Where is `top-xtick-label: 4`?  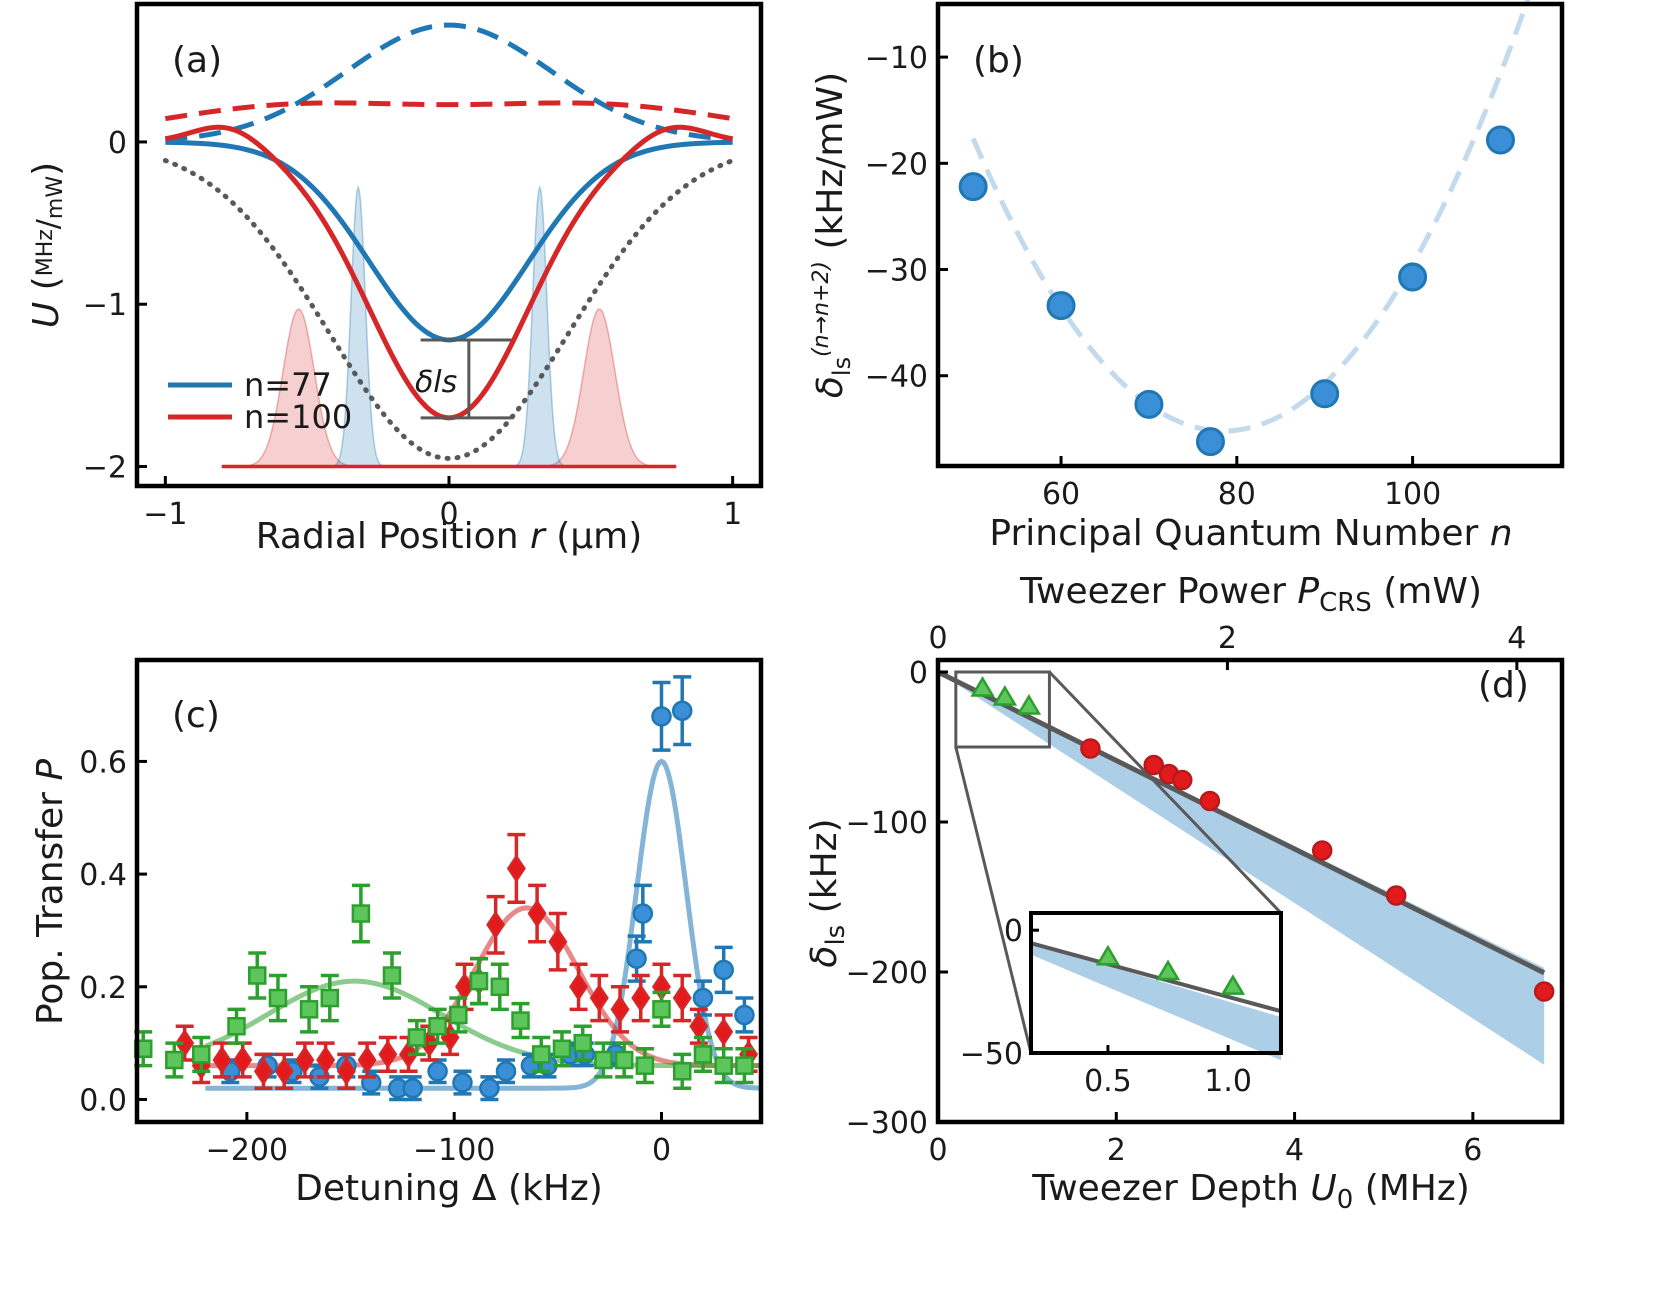
top-xtick-label: 4 is located at coordinates (1516, 638).